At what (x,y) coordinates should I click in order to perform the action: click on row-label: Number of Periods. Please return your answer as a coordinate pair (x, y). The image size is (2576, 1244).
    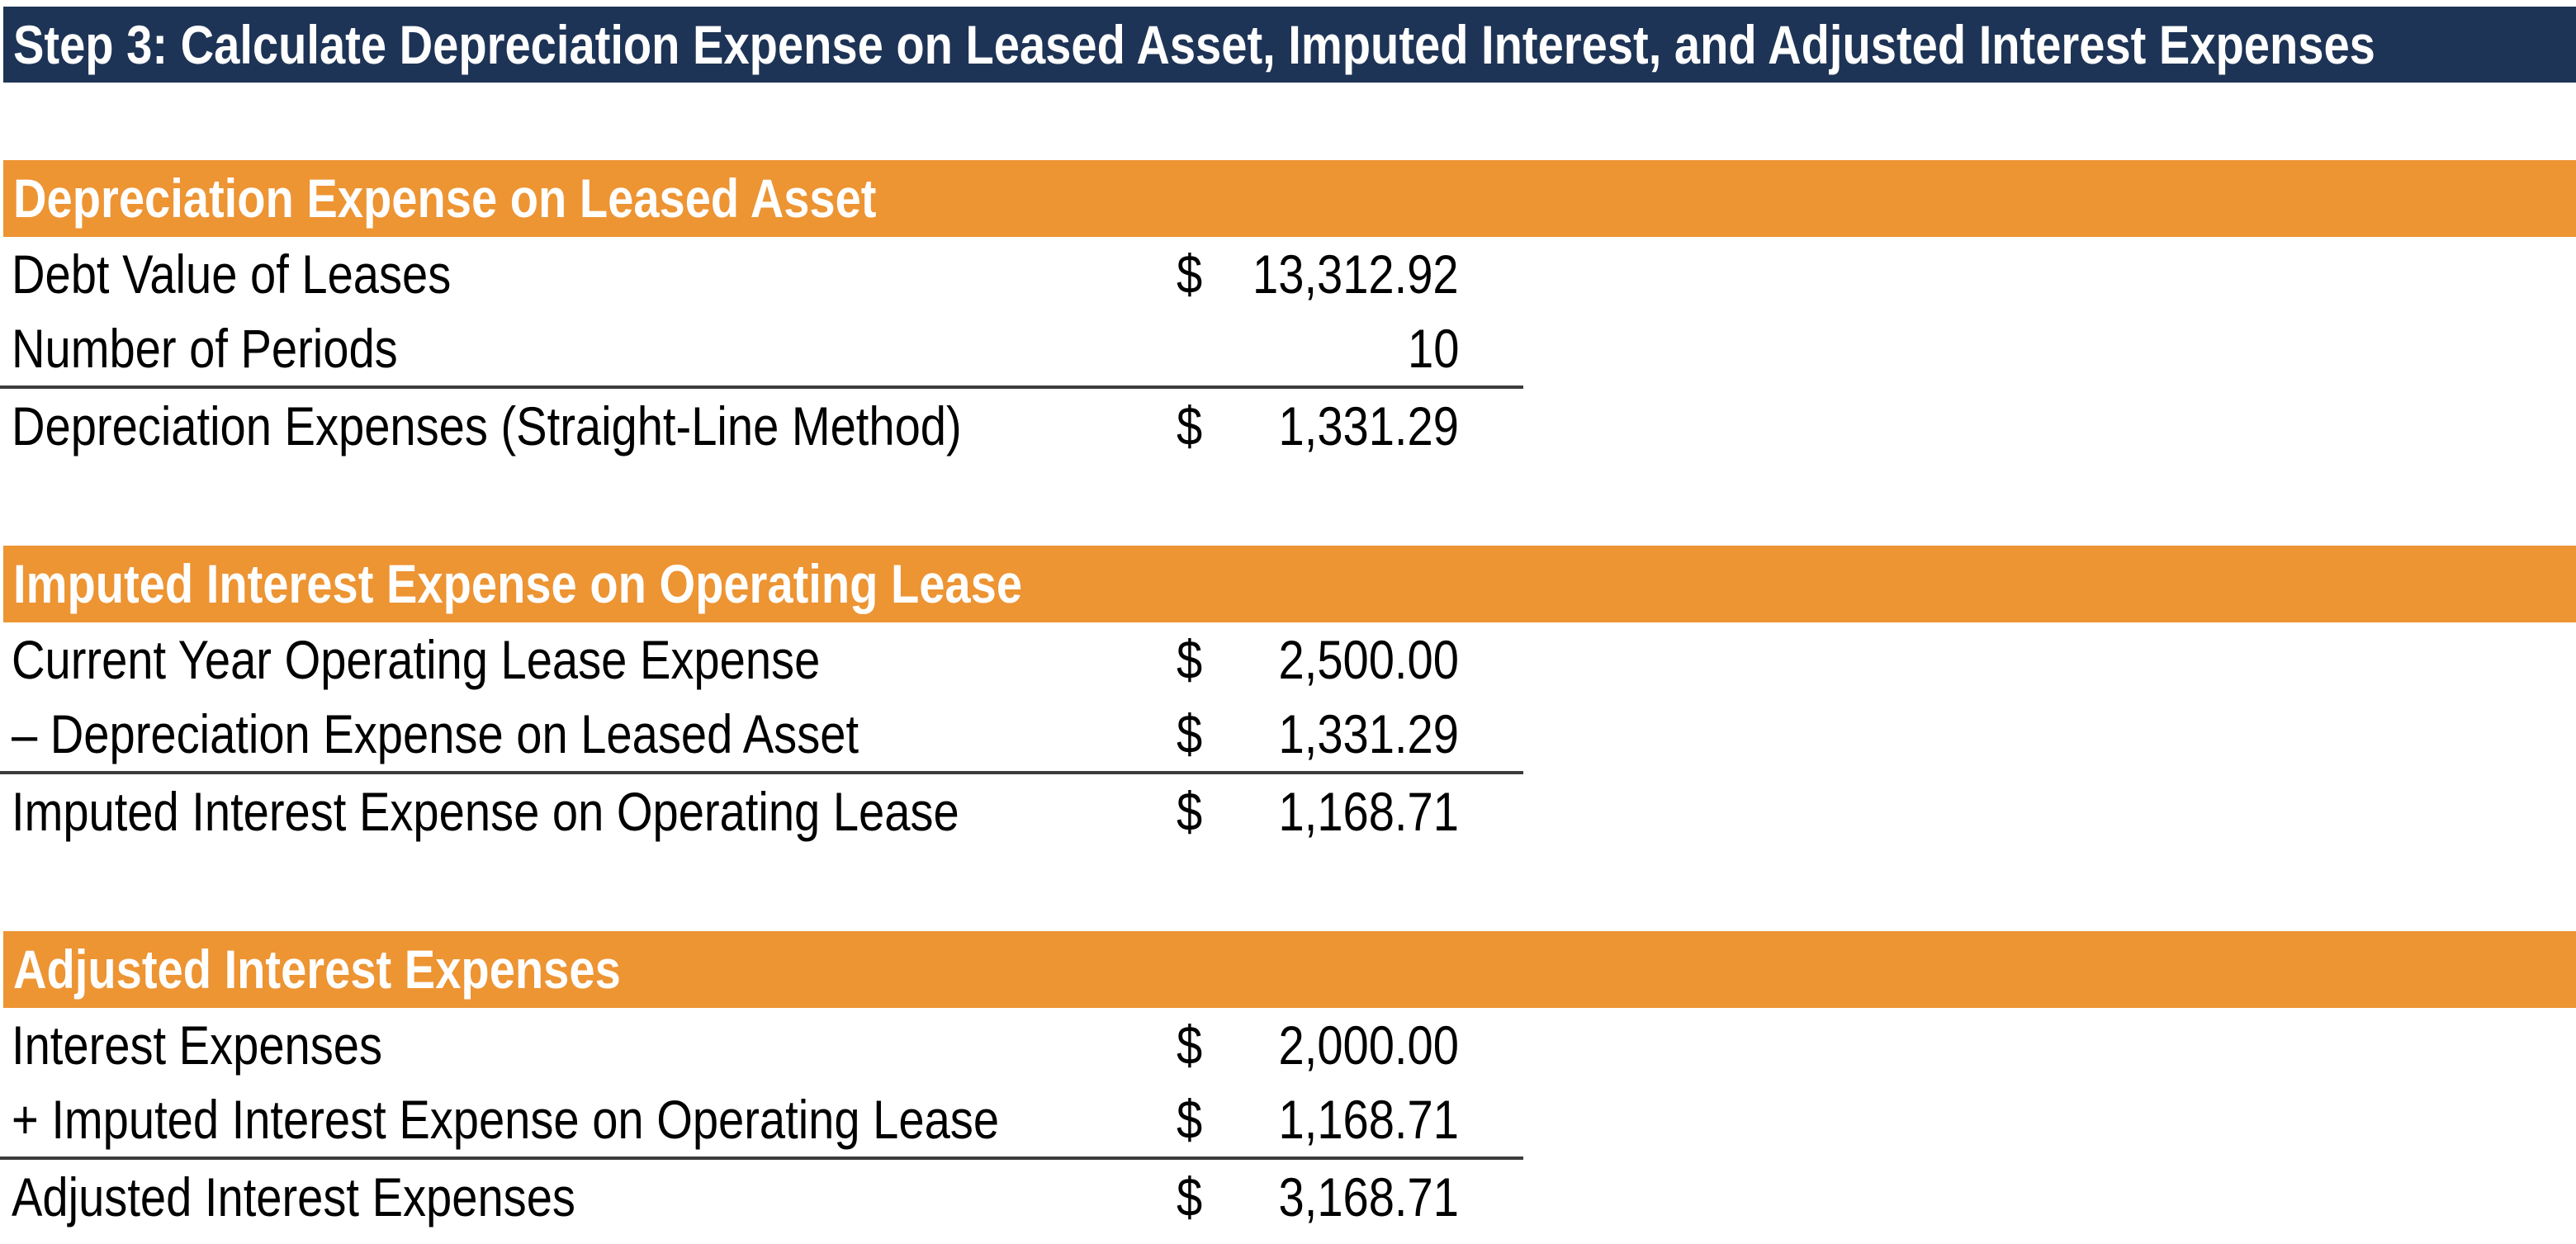
    Looking at the image, I should click on (205, 348).